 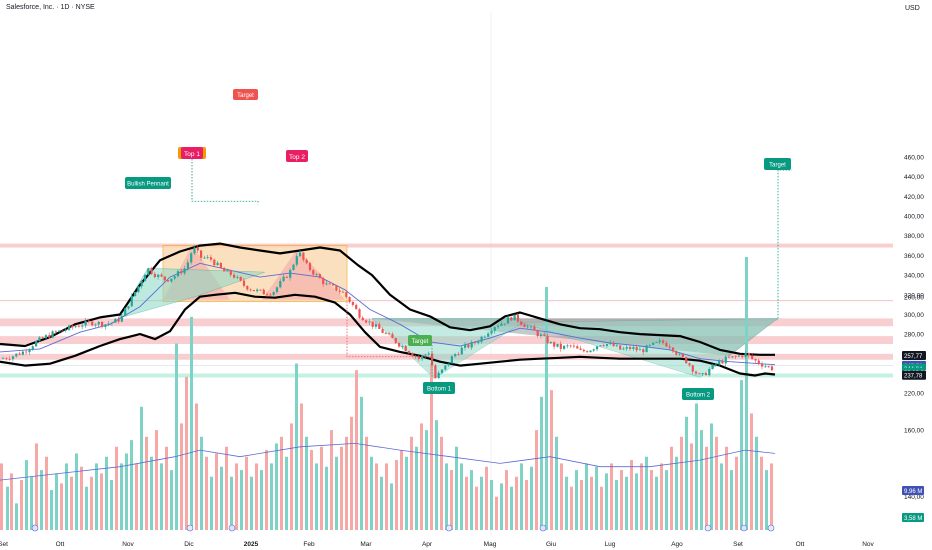 What do you see at coordinates (914, 431) in the screenshot?
I see `vol-tick-1: 160,00` at bounding box center [914, 431].